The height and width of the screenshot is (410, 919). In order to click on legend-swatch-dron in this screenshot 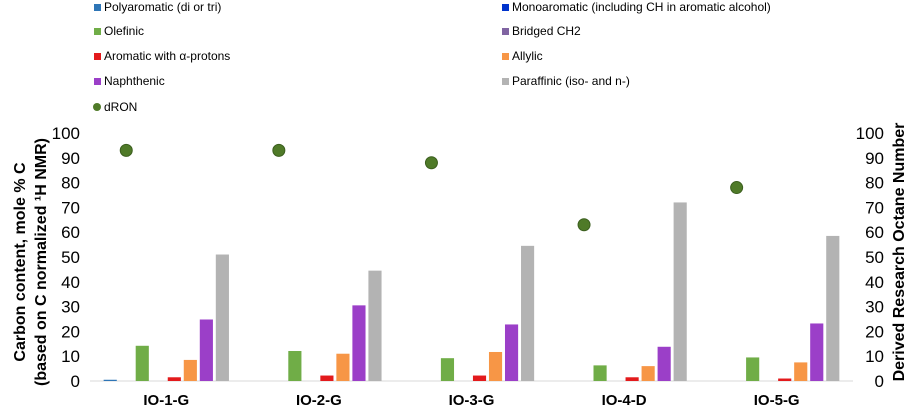, I will do `click(97, 107)`.